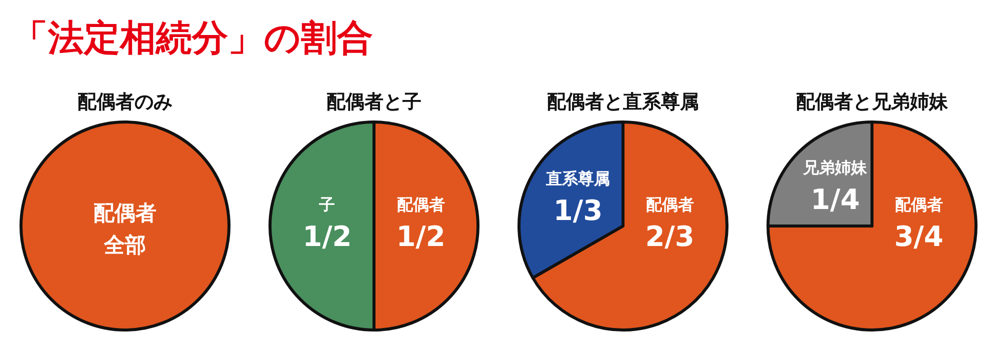  I want to click on data-label: 全部, so click(124, 245).